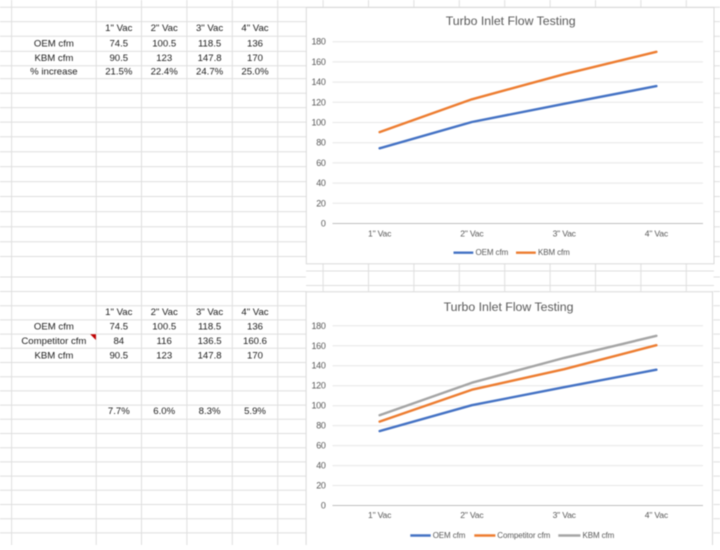 This screenshot has height=550, width=720. Describe the element at coordinates (210, 411) in the screenshot. I see `svg-text: 8.3%` at that location.